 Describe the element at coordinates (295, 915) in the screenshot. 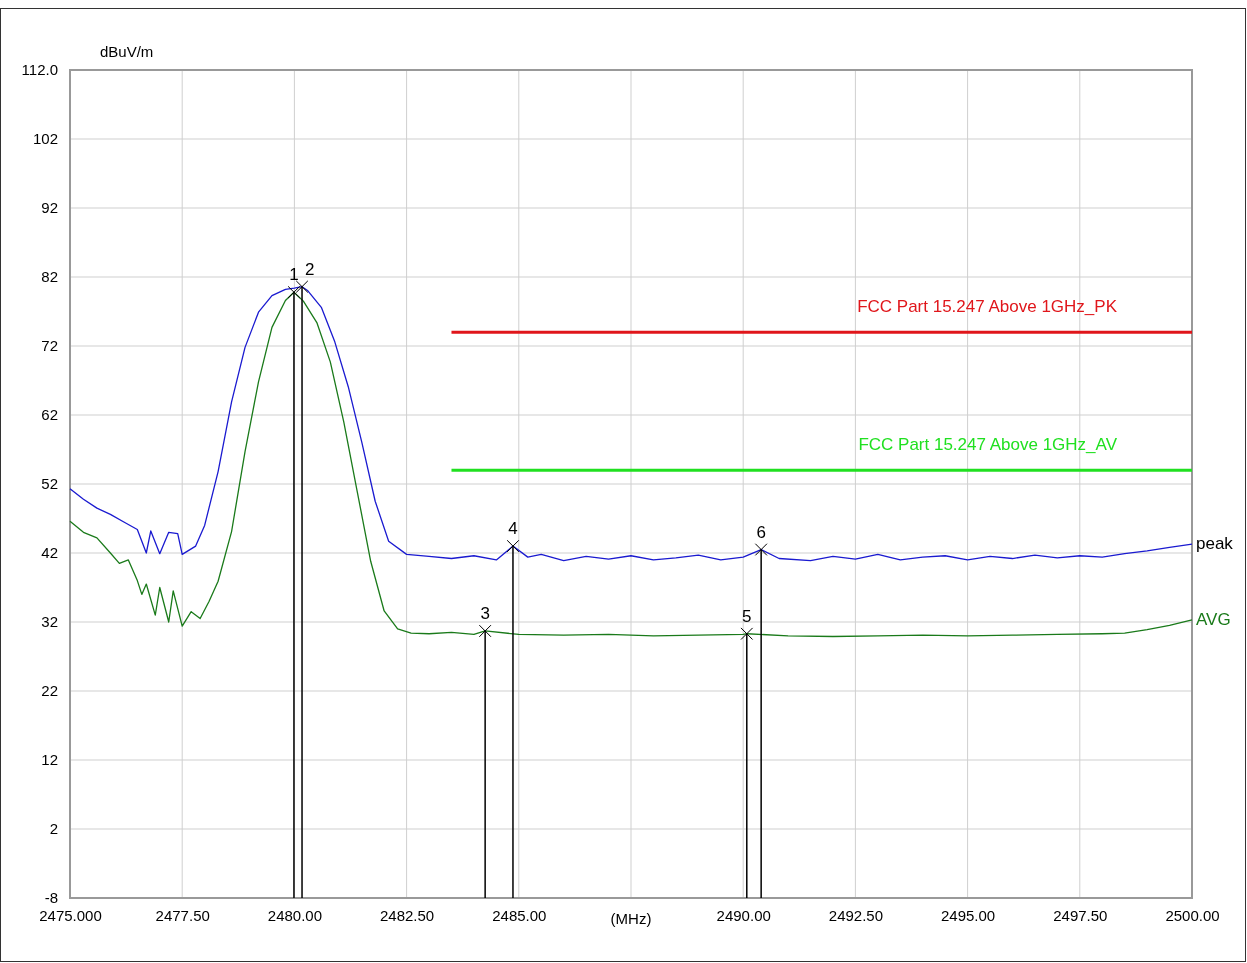

I see `x-tick-label: 2480.00` at that location.